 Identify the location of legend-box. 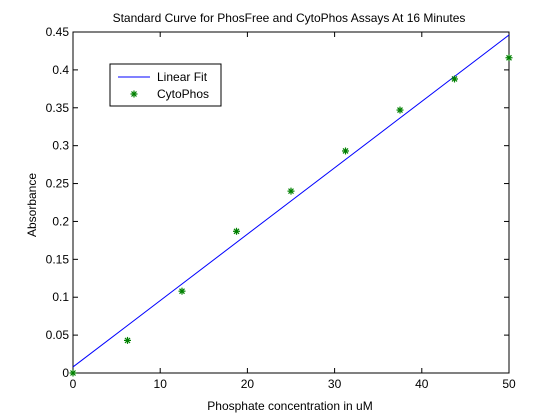
(165, 85).